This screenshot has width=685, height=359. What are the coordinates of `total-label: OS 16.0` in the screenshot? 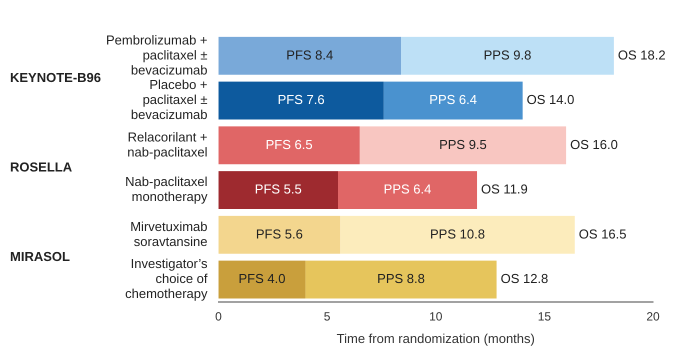 It's located at (594, 144).